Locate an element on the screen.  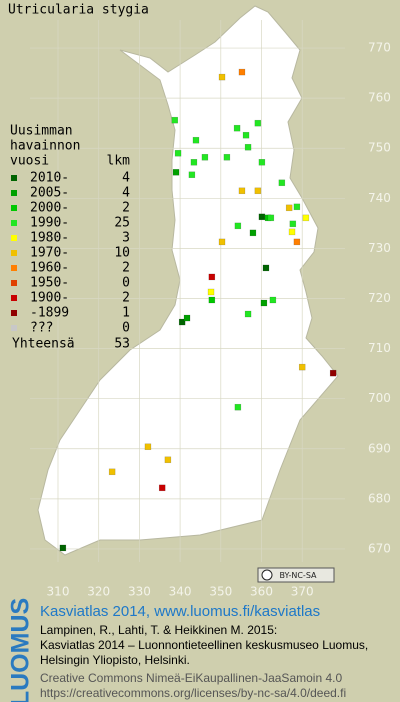
y-tick-label: 740 is located at coordinates (379, 198).